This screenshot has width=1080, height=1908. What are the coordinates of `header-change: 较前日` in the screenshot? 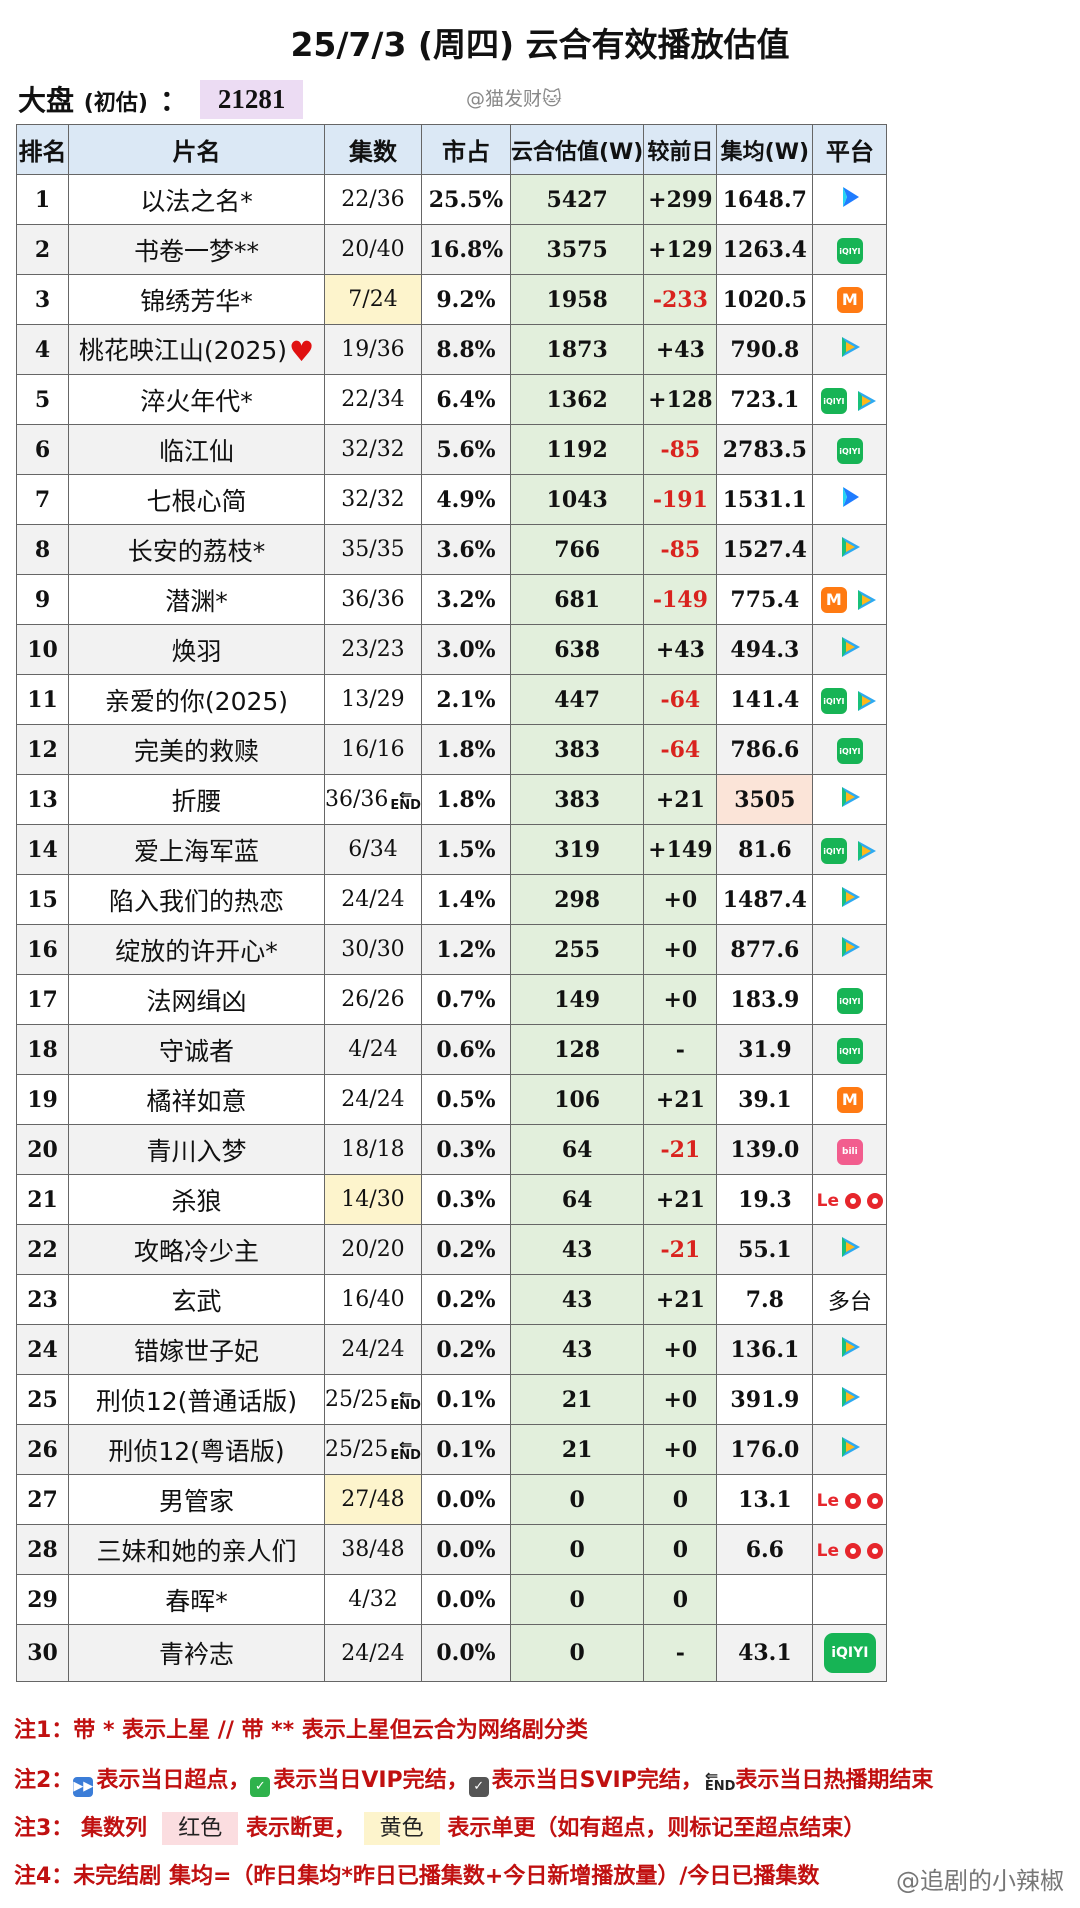 It's located at (680, 149).